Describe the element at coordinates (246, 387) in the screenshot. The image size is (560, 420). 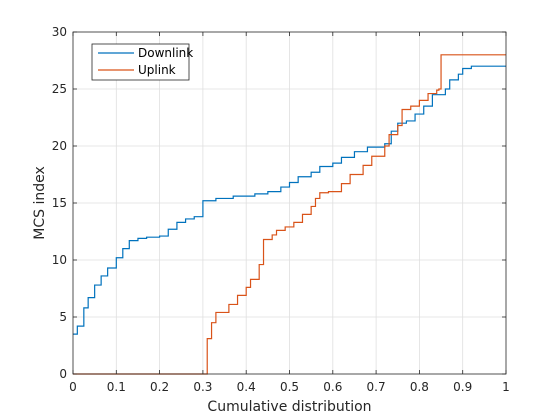
I see `x-tick-label: 0.4` at that location.